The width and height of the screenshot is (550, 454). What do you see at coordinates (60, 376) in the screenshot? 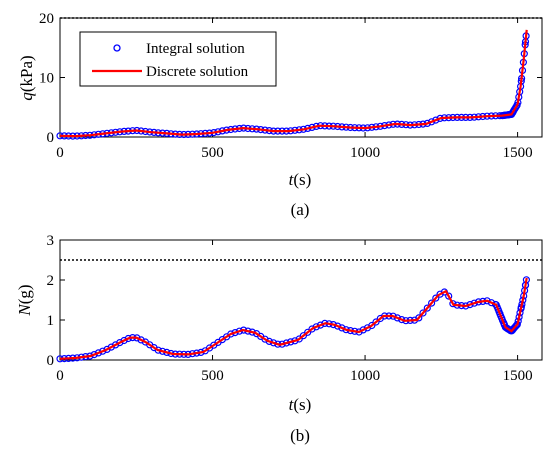
I see `xtick-label-b: 0` at bounding box center [60, 376].